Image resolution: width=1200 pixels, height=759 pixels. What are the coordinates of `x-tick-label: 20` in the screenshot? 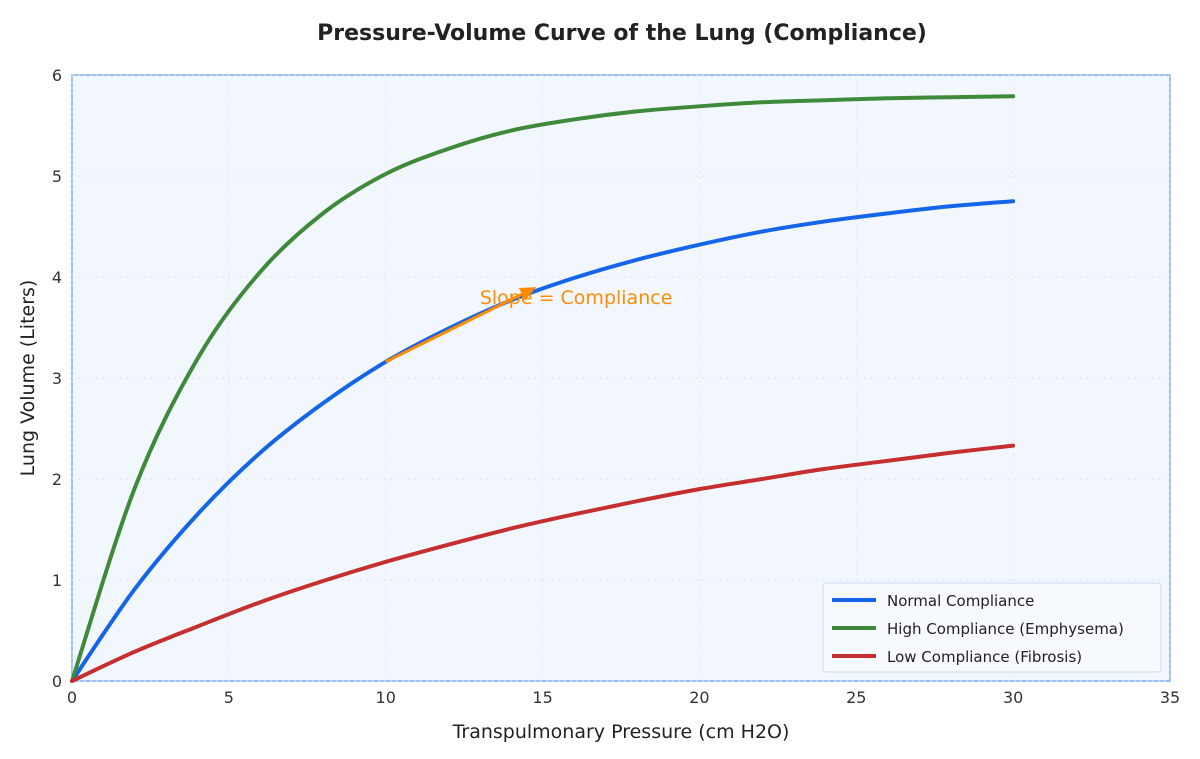 It's located at (699, 697).